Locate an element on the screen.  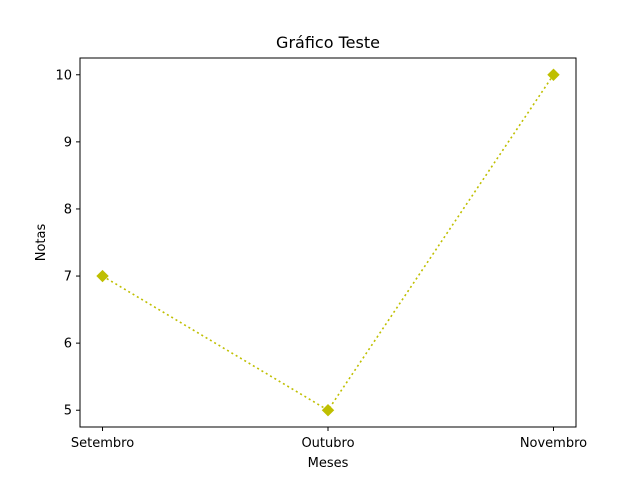
y-tick-label: 10 is located at coordinates (63, 75).